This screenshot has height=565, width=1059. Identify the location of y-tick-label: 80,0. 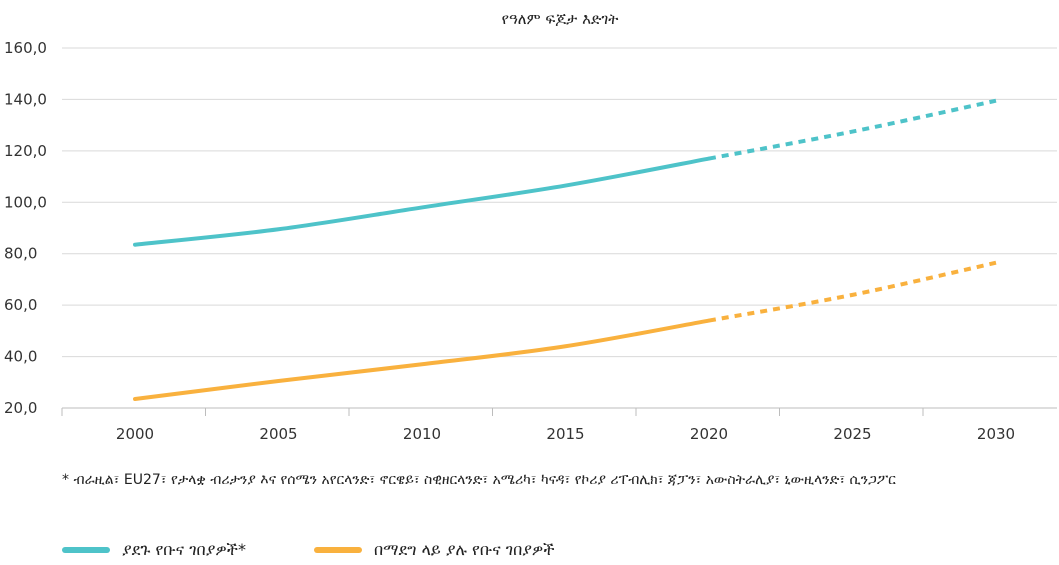
(20, 254).